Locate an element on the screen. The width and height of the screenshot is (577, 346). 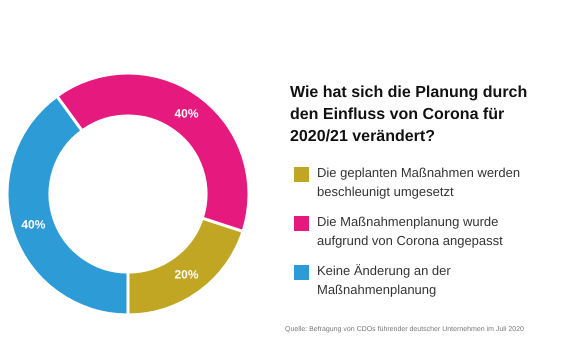
text: Wie hat sich die Planung durch den Einfluss von Corona für 2020/21 verändert? is located at coordinates (409, 114).